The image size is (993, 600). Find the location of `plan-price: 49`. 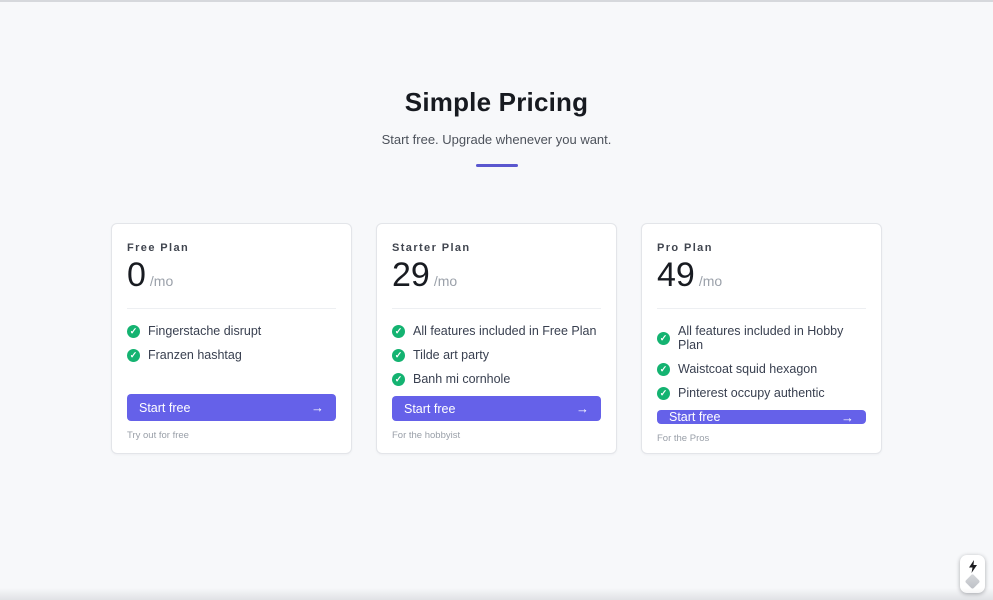

plan-price: 49 is located at coordinates (676, 275).